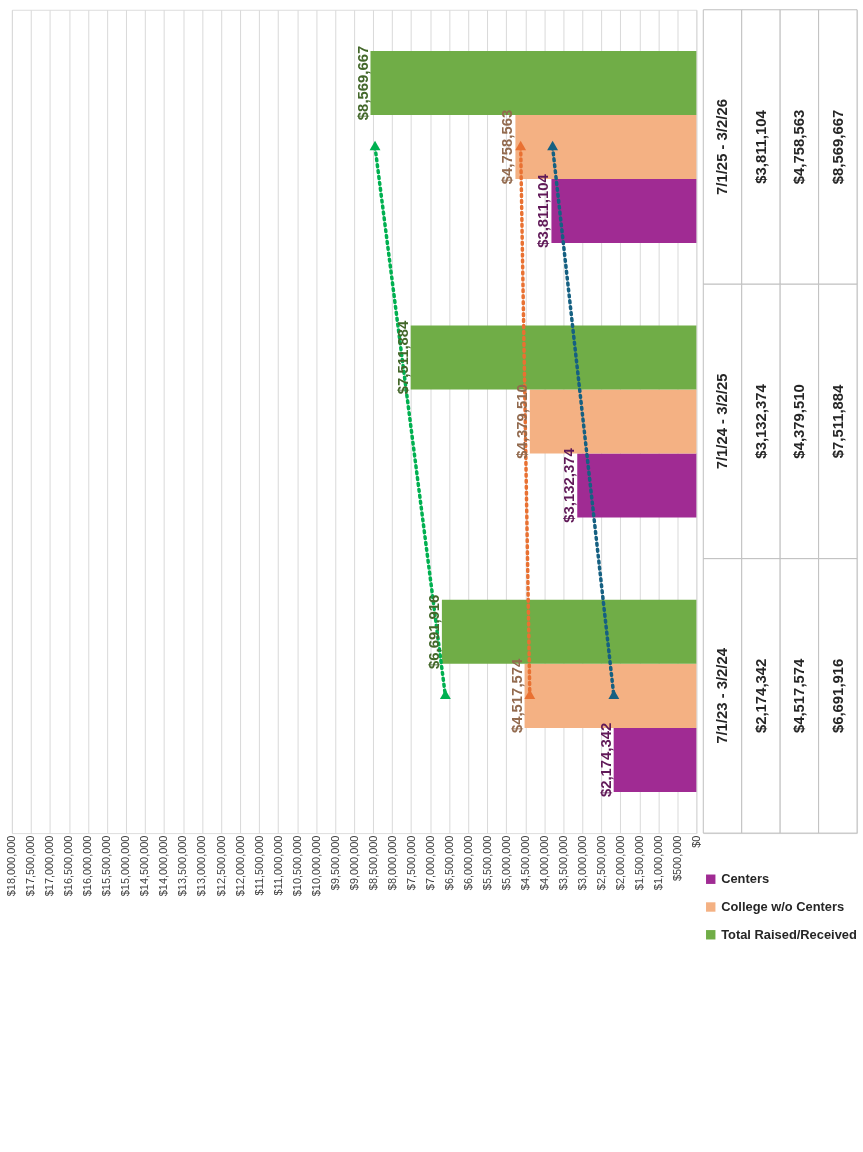 This screenshot has width=863, height=1152. What do you see at coordinates (106, 866) in the screenshot?
I see `x-tick-label: $15,500,000` at bounding box center [106, 866].